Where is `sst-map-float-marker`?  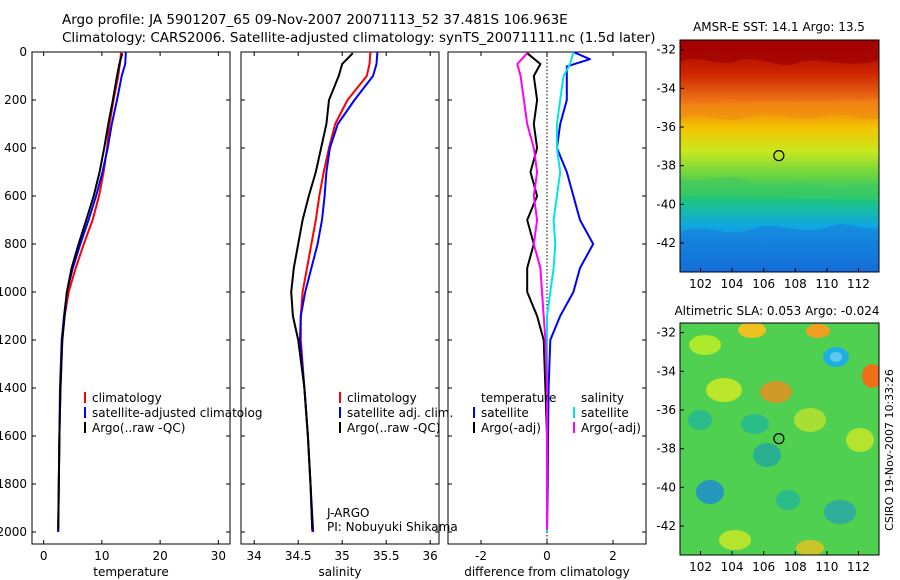
sst-map-float-marker is located at coordinates (779, 156).